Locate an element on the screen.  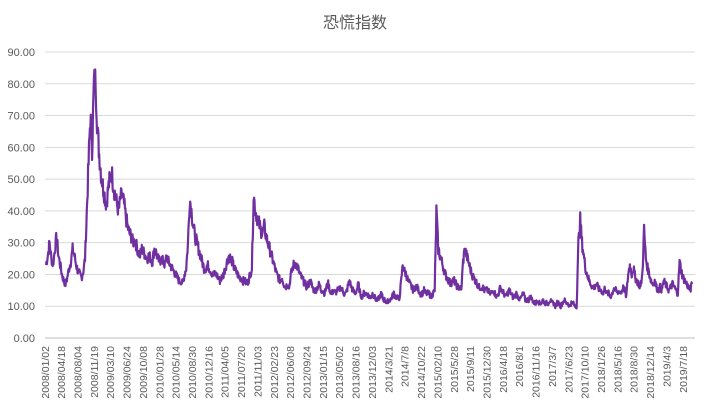
x-tick-label: 2016/4/18 is located at coordinates (504, 369).